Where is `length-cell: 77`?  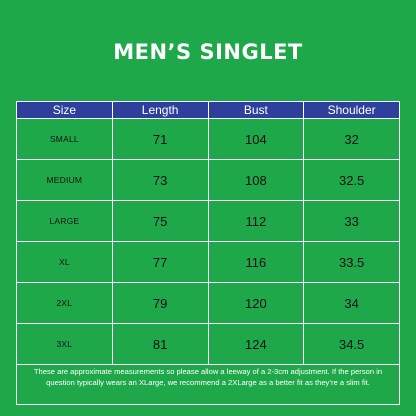
length-cell: 77 is located at coordinates (160, 262).